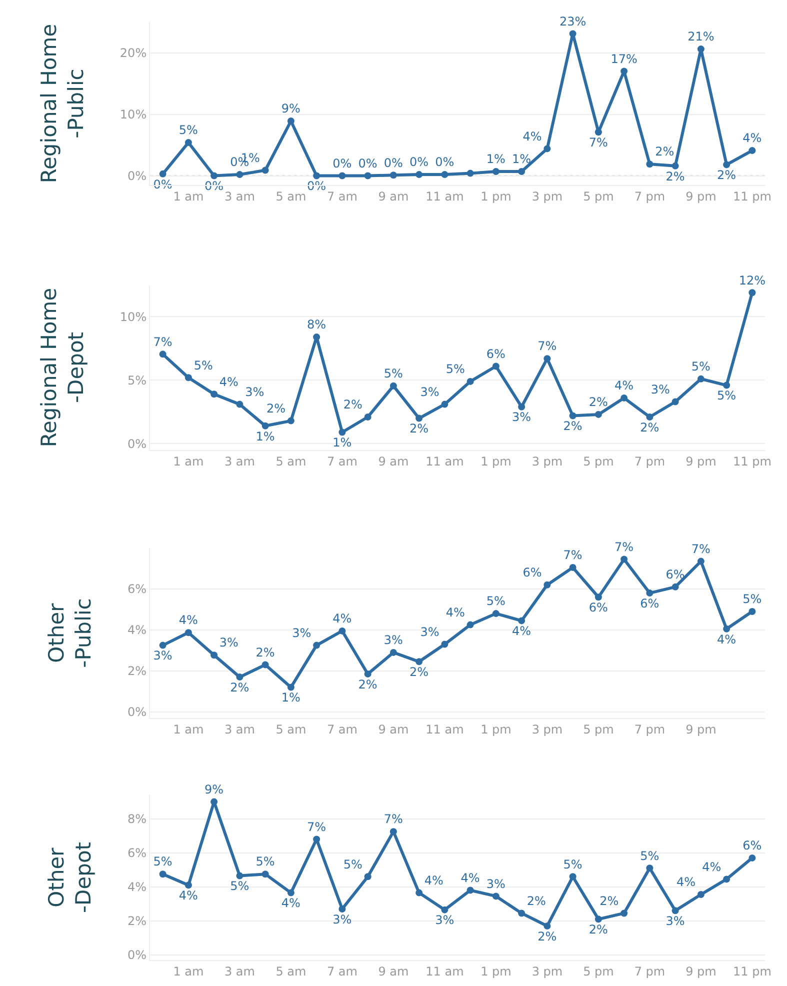 The height and width of the screenshot is (986, 787). What do you see at coordinates (133, 53) in the screenshot?
I see `y-tick-label: 20%` at bounding box center [133, 53].